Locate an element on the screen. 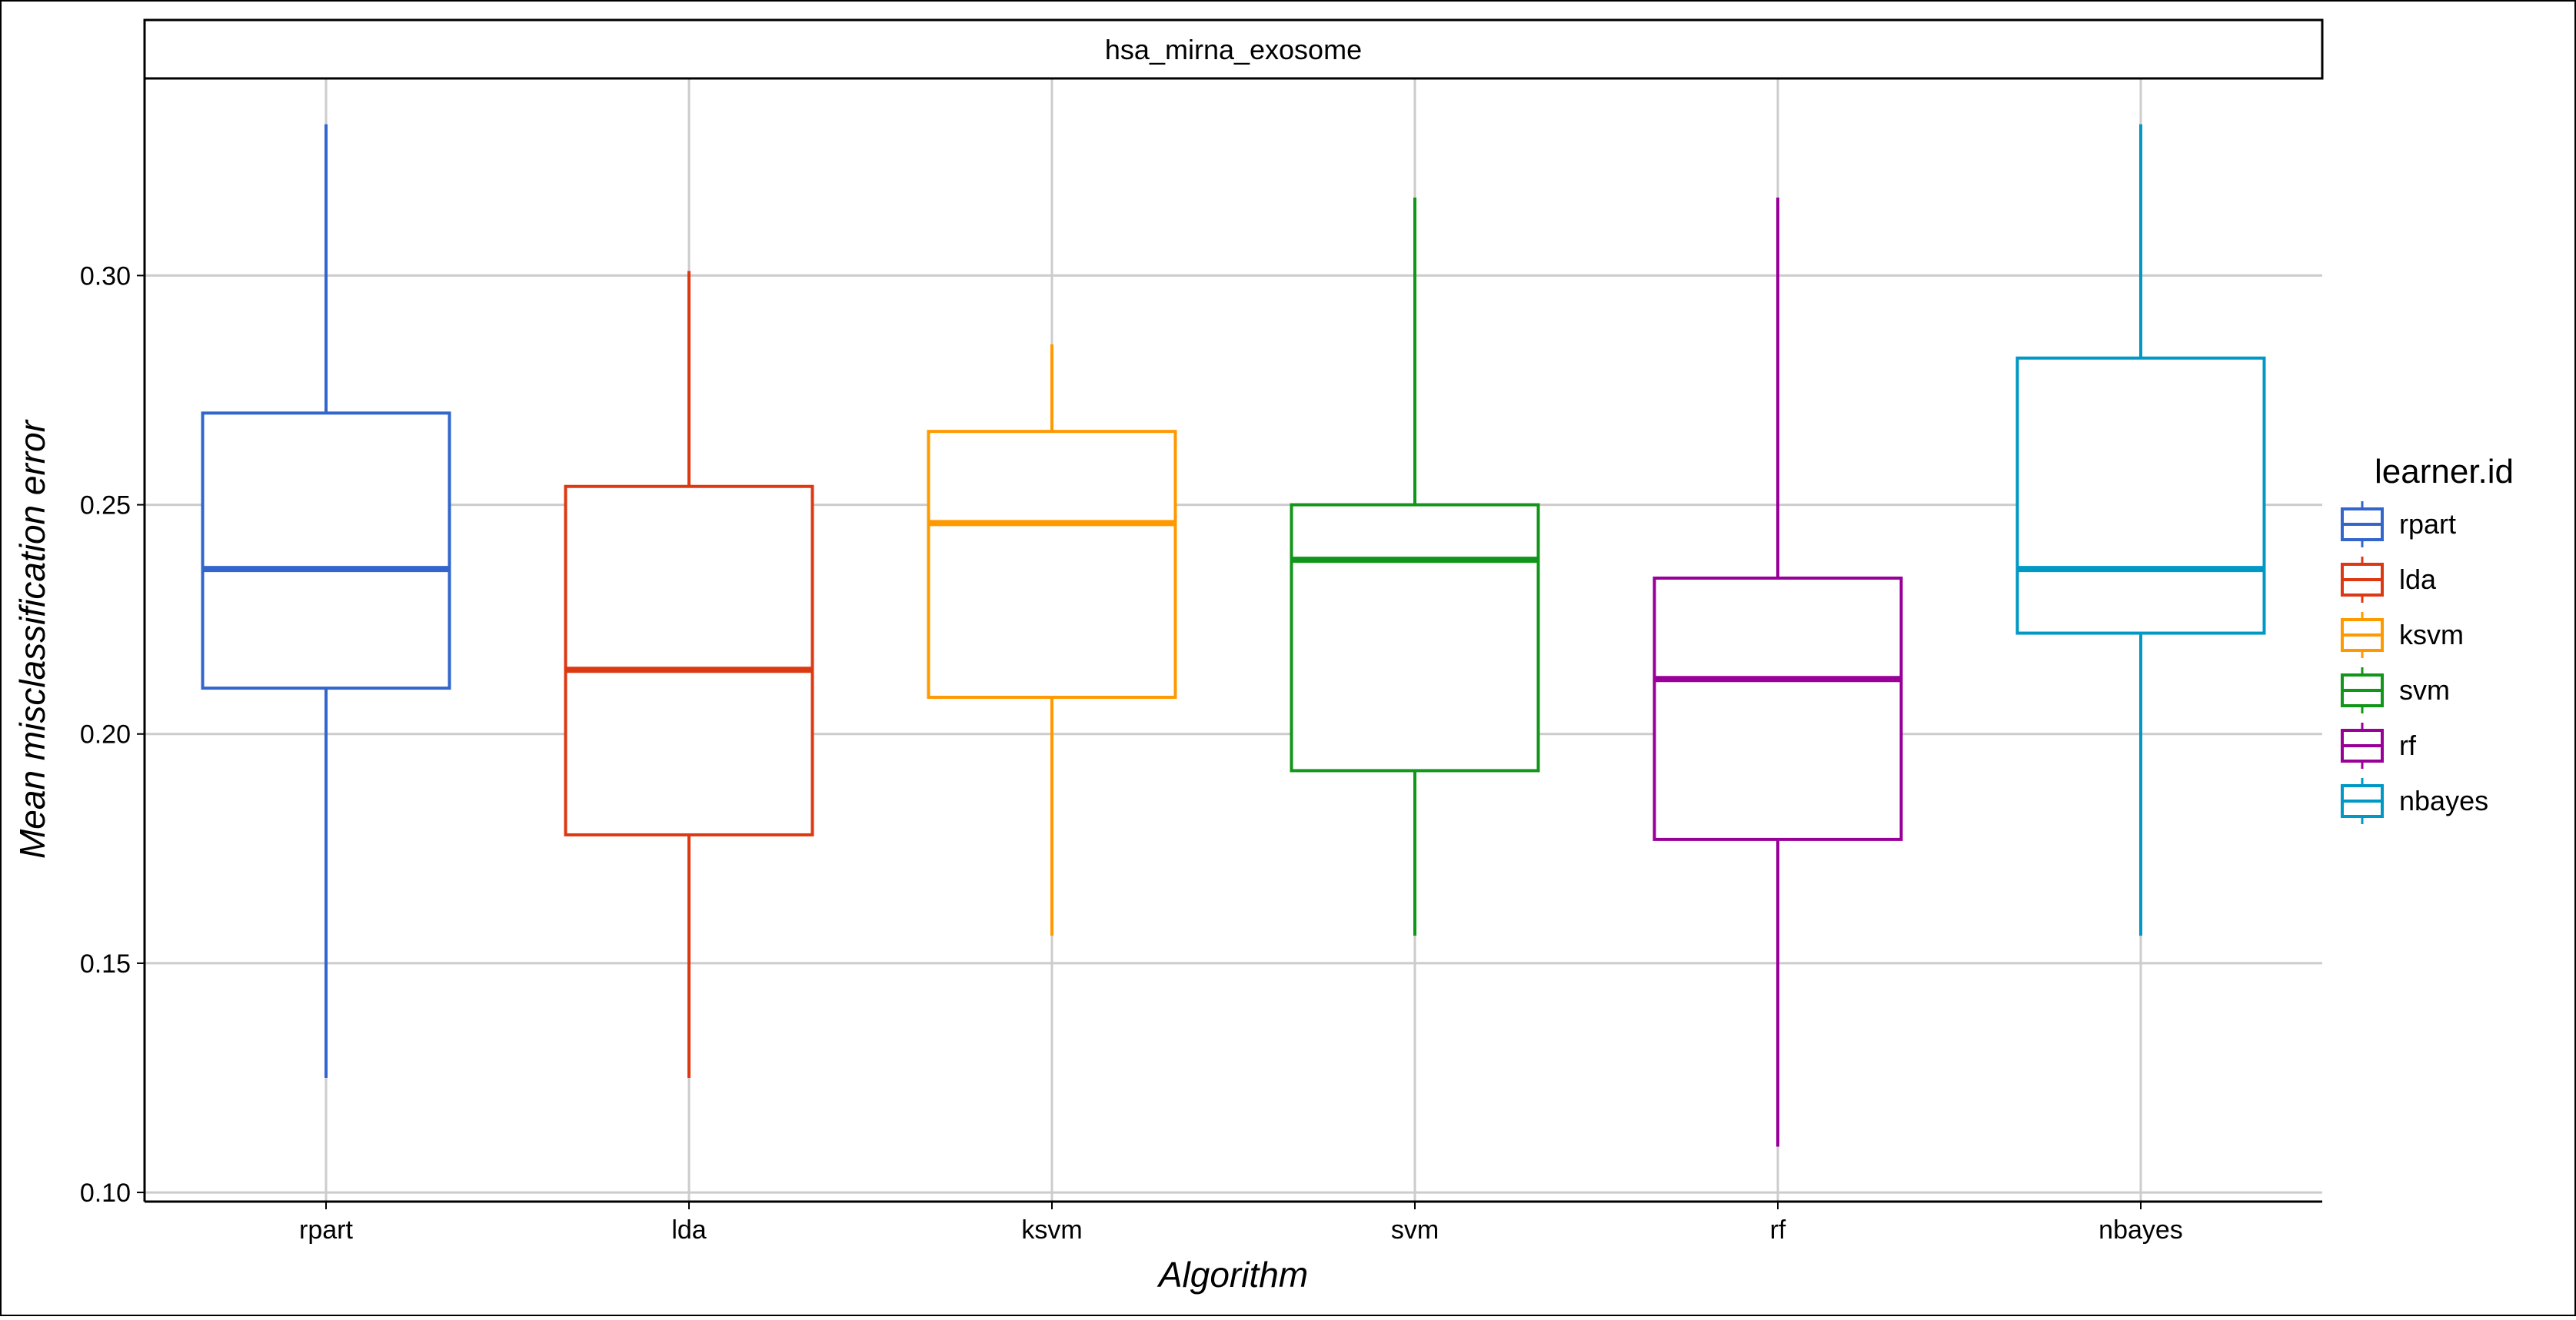 This screenshot has height=1320, width=2576. box-rf is located at coordinates (1777, 672).